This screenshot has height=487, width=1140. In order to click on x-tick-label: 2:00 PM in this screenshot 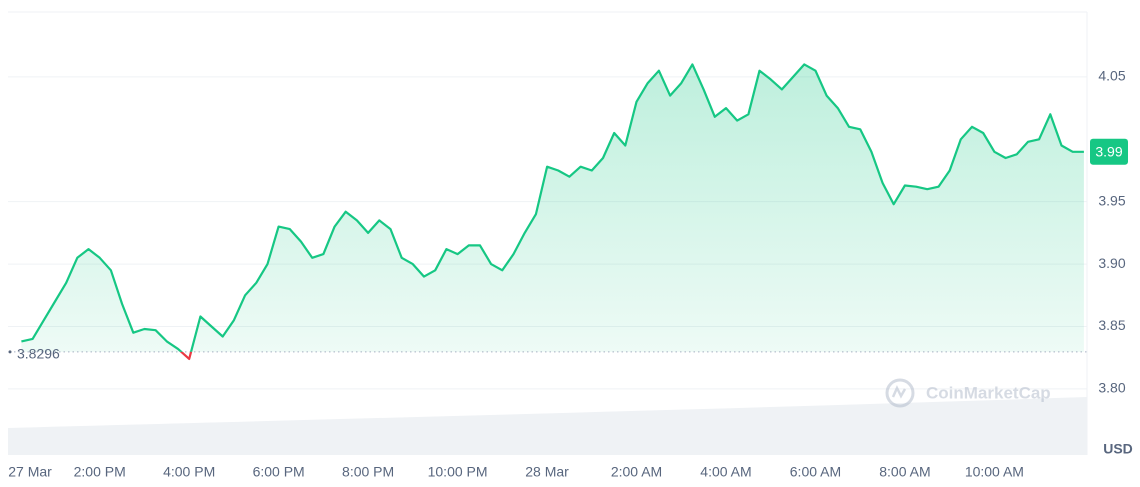, I will do `click(100, 472)`.